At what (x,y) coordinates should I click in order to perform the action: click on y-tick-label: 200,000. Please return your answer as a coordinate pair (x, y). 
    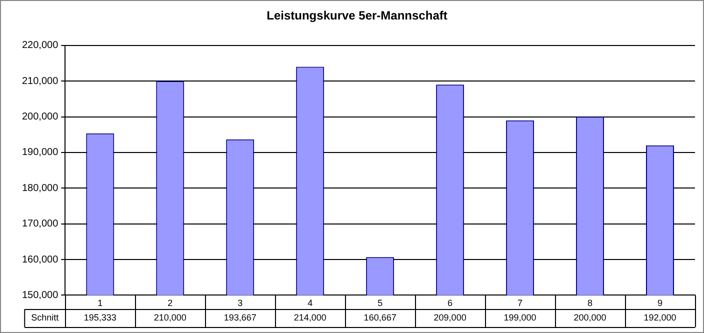
    Looking at the image, I should click on (40, 117).